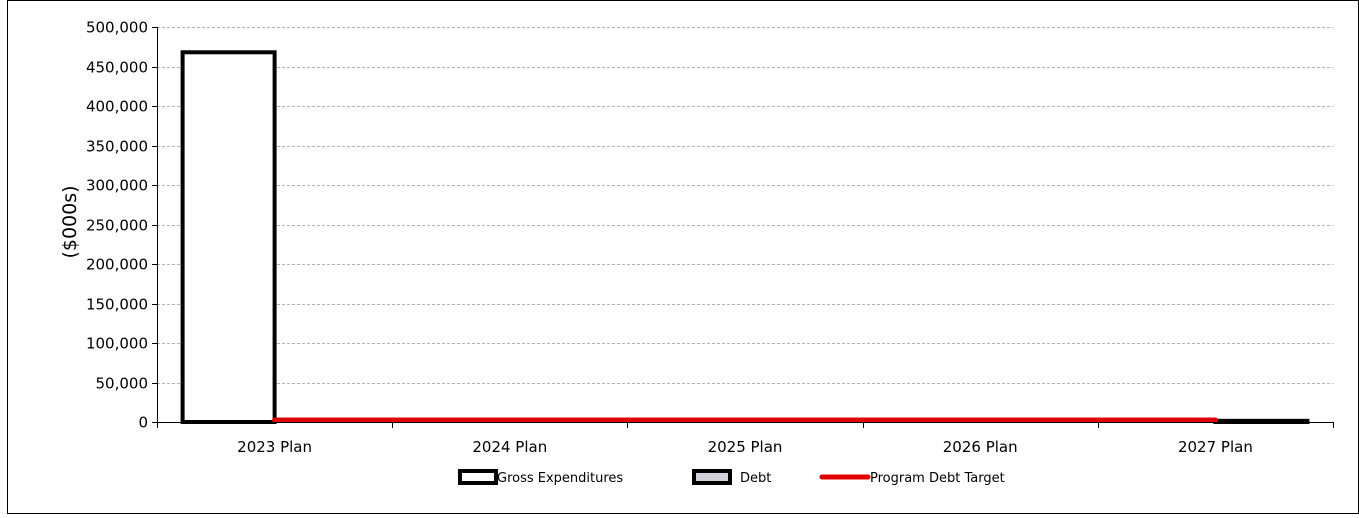 The image size is (1359, 518). Describe the element at coordinates (980, 447) in the screenshot. I see `x-tick-label: 2026 Plan` at that location.